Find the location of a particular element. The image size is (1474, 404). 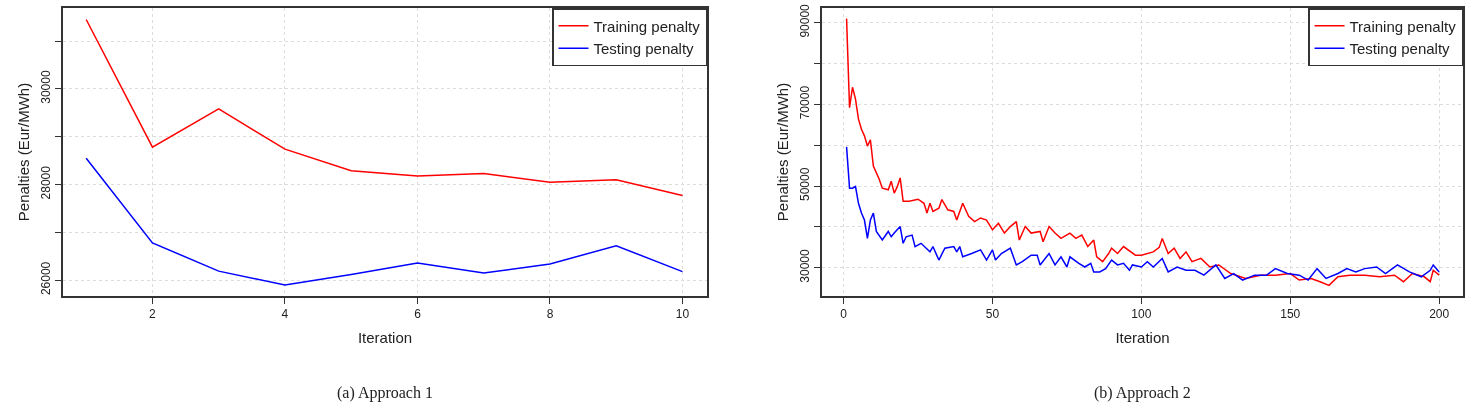

x-tick-label: 6 is located at coordinates (418, 314).